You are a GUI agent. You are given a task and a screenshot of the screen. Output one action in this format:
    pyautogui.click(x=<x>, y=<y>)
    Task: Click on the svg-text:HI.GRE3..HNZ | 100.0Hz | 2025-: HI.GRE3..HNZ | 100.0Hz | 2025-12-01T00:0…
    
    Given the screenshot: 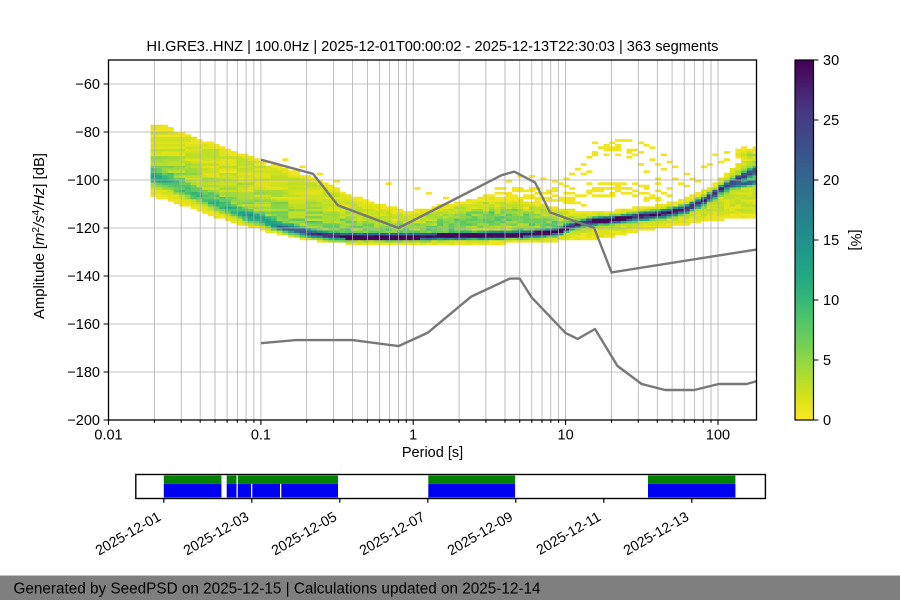 What is the action you would take?
    pyautogui.click(x=433, y=47)
    